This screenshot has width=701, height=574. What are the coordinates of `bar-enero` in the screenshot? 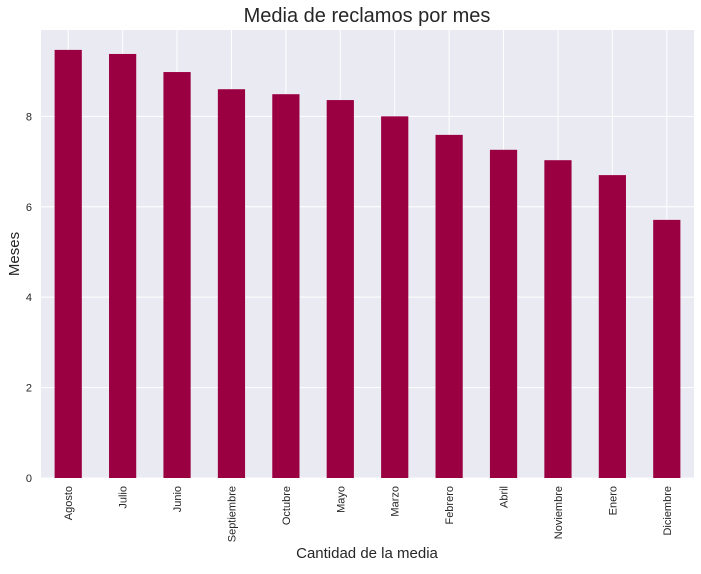 It's located at (612, 327).